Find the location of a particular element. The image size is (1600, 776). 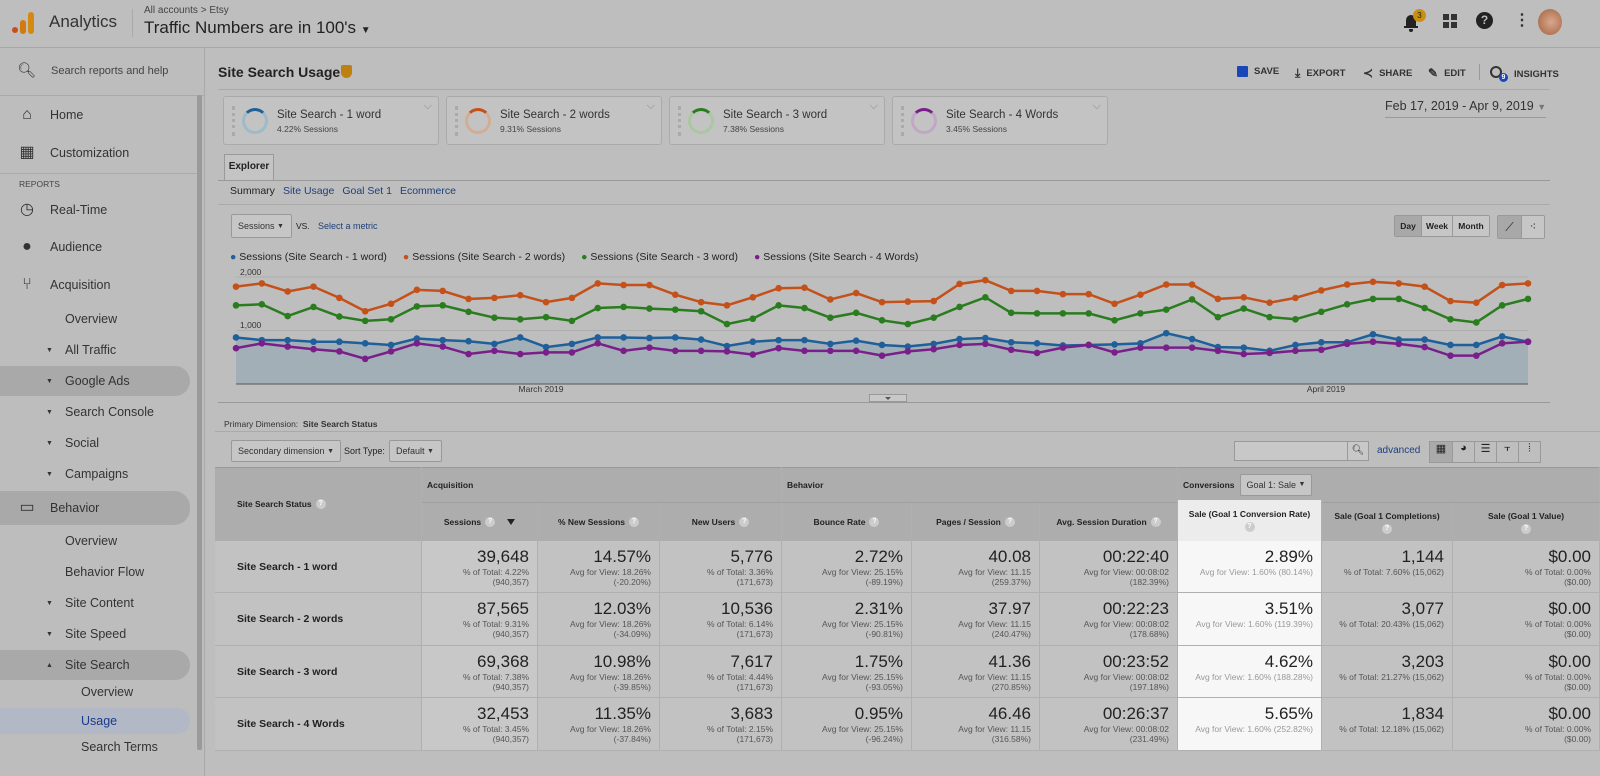

share-button: ≺ SHARE is located at coordinates (1387, 73).